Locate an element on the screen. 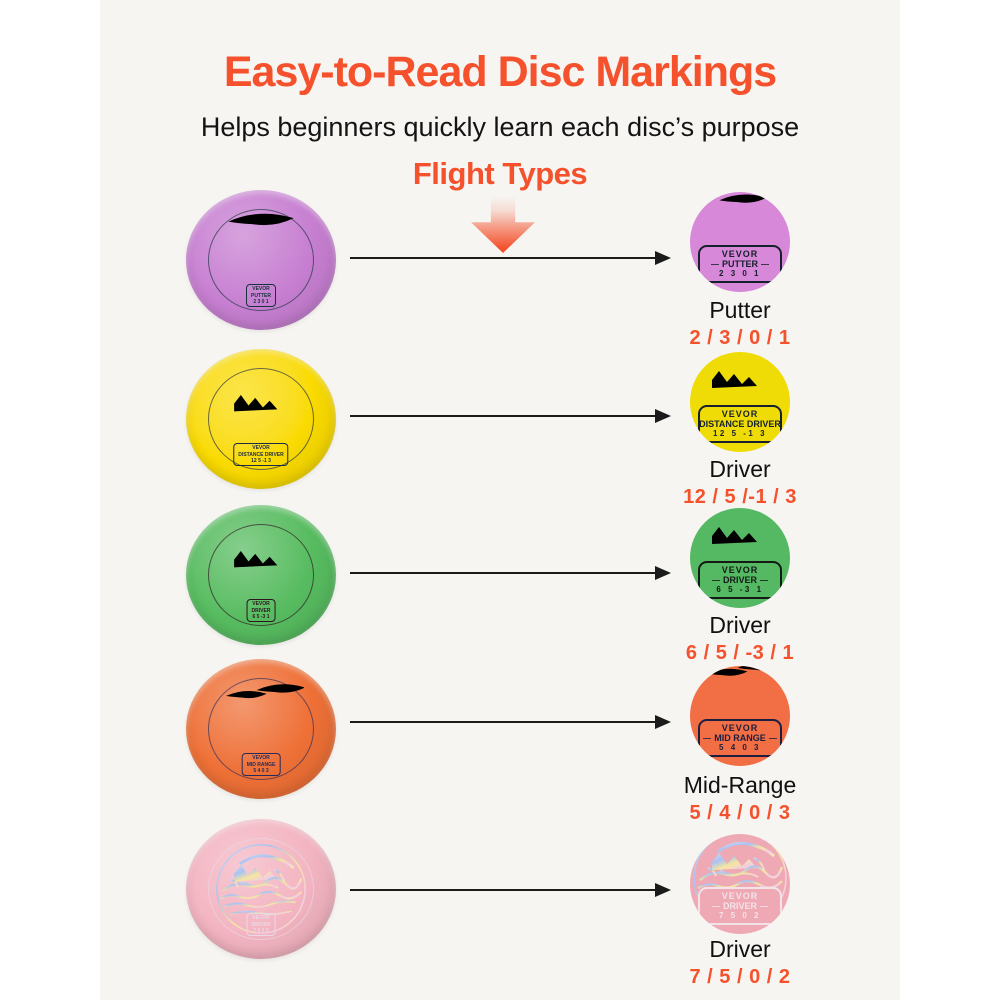 This screenshot has height=1000, width=1000. mini-badge-name: DISTANCE DRIVER is located at coordinates (261, 454).